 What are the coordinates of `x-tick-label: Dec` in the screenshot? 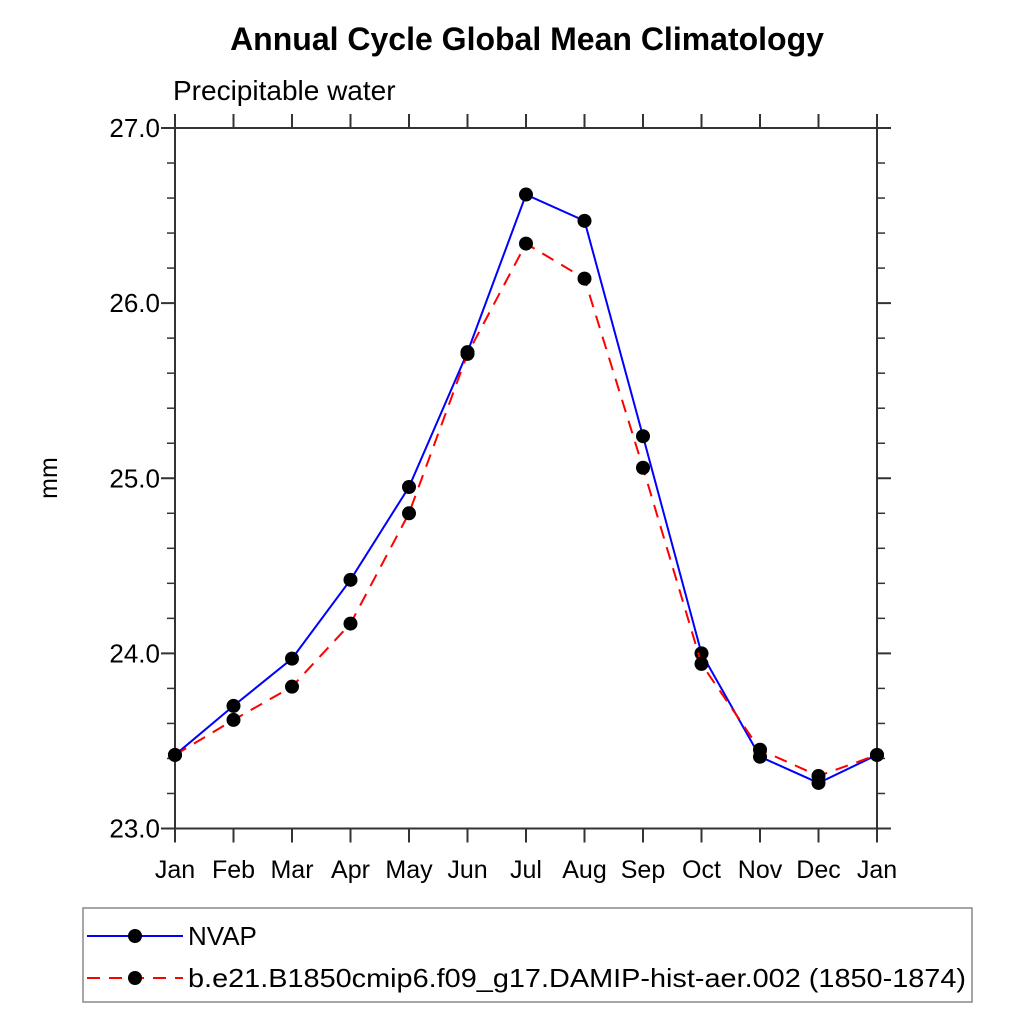 It's located at (818, 870).